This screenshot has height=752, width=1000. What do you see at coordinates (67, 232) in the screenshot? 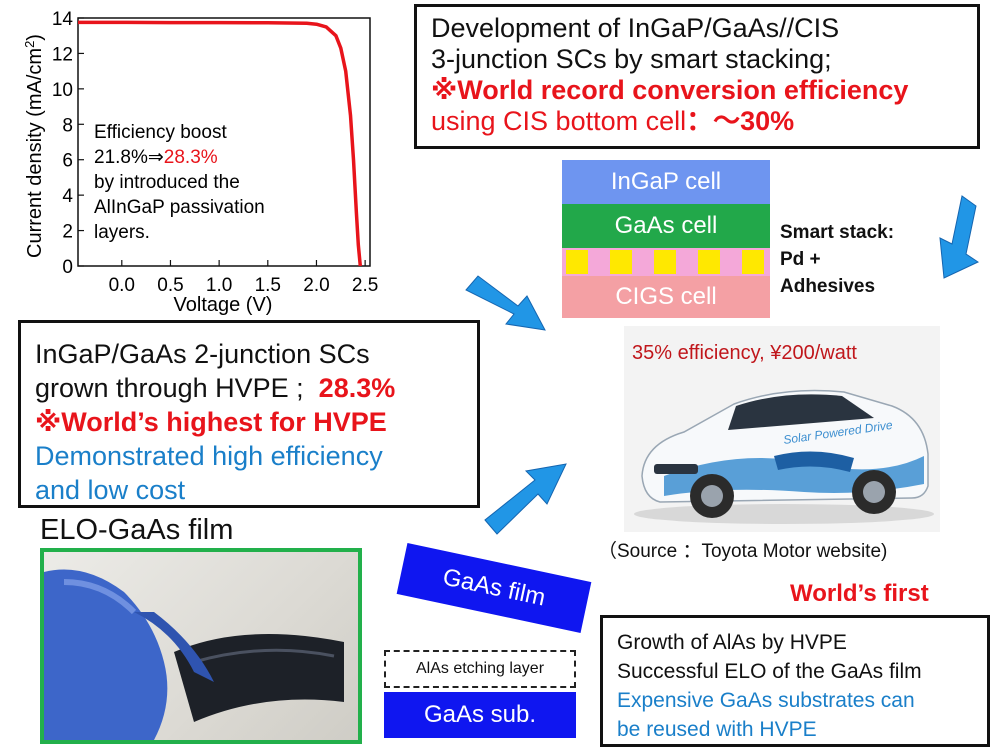
I see `y-tick-label: 2` at bounding box center [67, 232].